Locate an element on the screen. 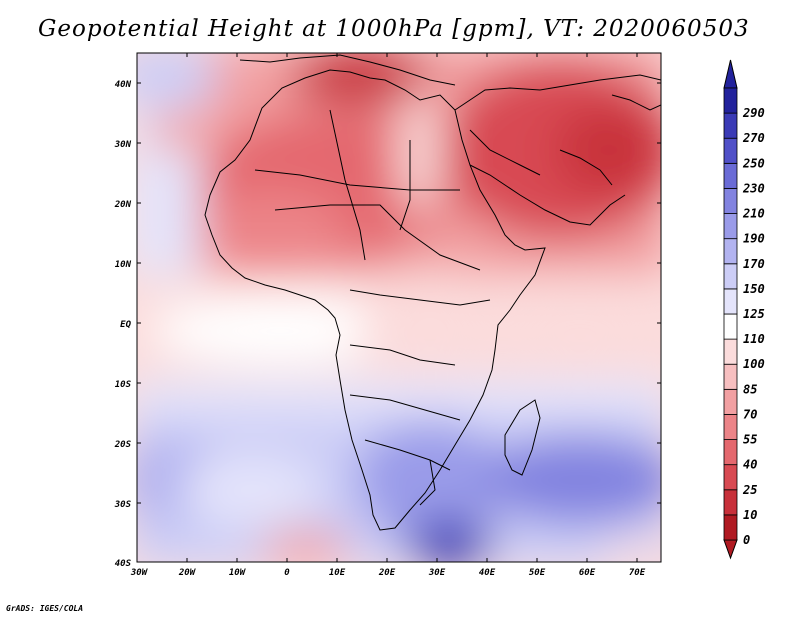  lon-label-30w: 30W is located at coordinates (139, 573).